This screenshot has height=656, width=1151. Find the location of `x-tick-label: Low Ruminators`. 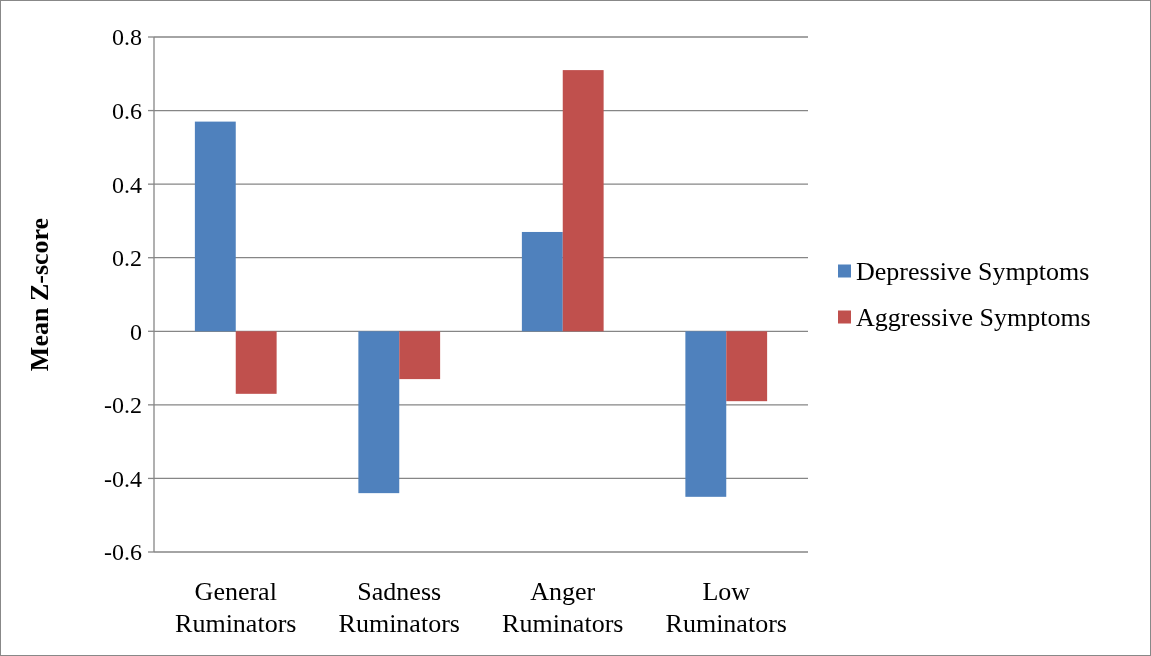

x-tick-label: Low Ruminators is located at coordinates (726, 607).